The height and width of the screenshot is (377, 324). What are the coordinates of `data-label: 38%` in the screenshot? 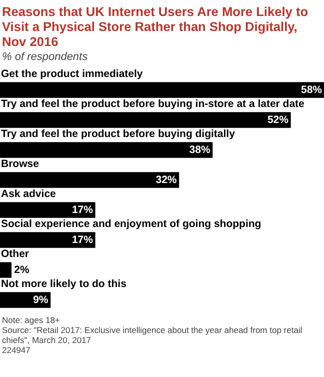 It's located at (200, 150).